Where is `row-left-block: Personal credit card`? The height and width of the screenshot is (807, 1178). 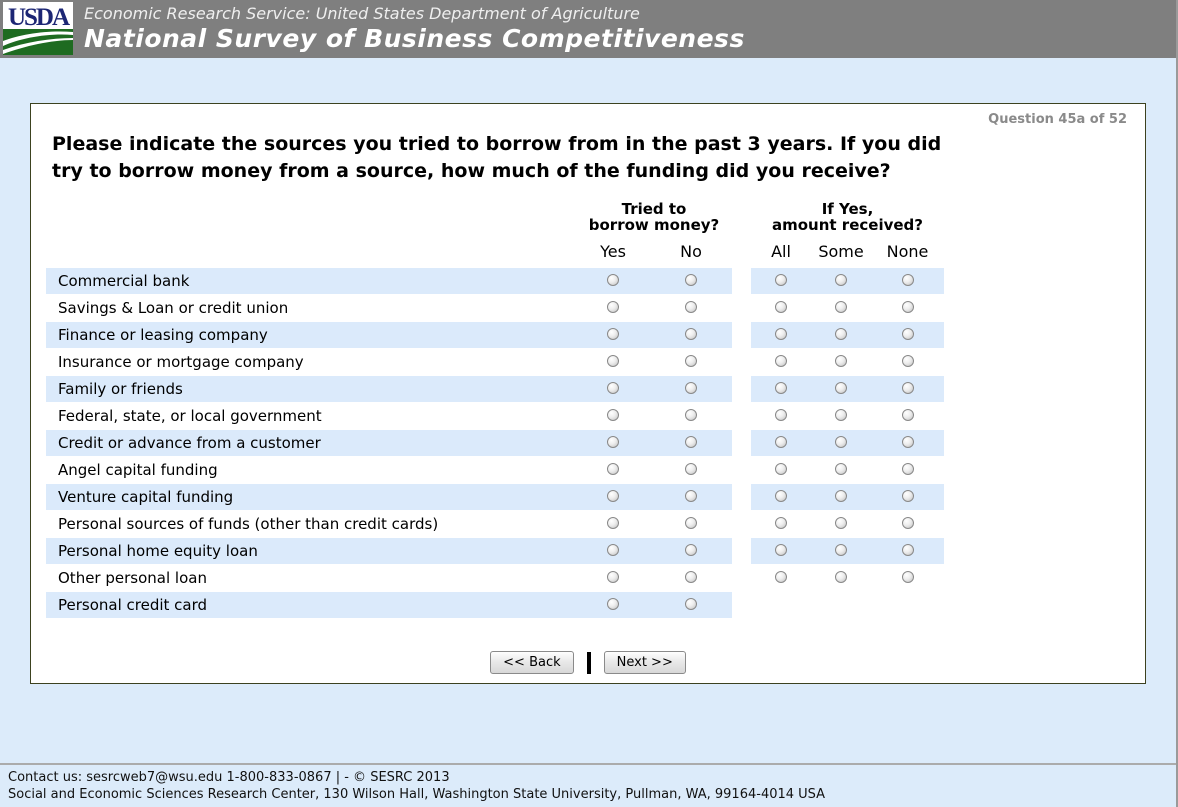 row-left-block: Personal credit card is located at coordinates (389, 604).